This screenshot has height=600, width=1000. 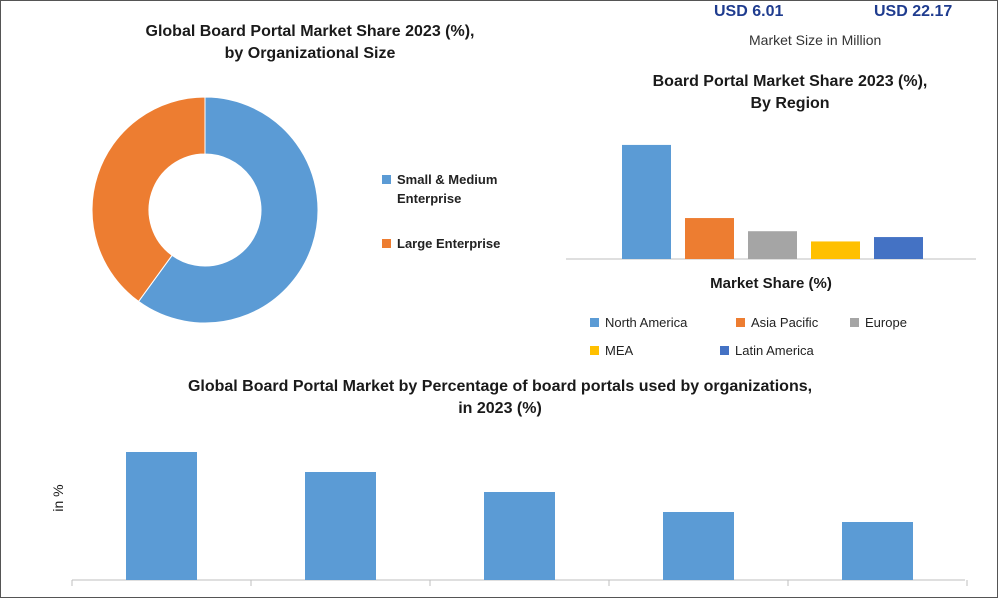 What do you see at coordinates (310, 53) in the screenshot?
I see `donut-title-line-2: by Organizational Size` at bounding box center [310, 53].